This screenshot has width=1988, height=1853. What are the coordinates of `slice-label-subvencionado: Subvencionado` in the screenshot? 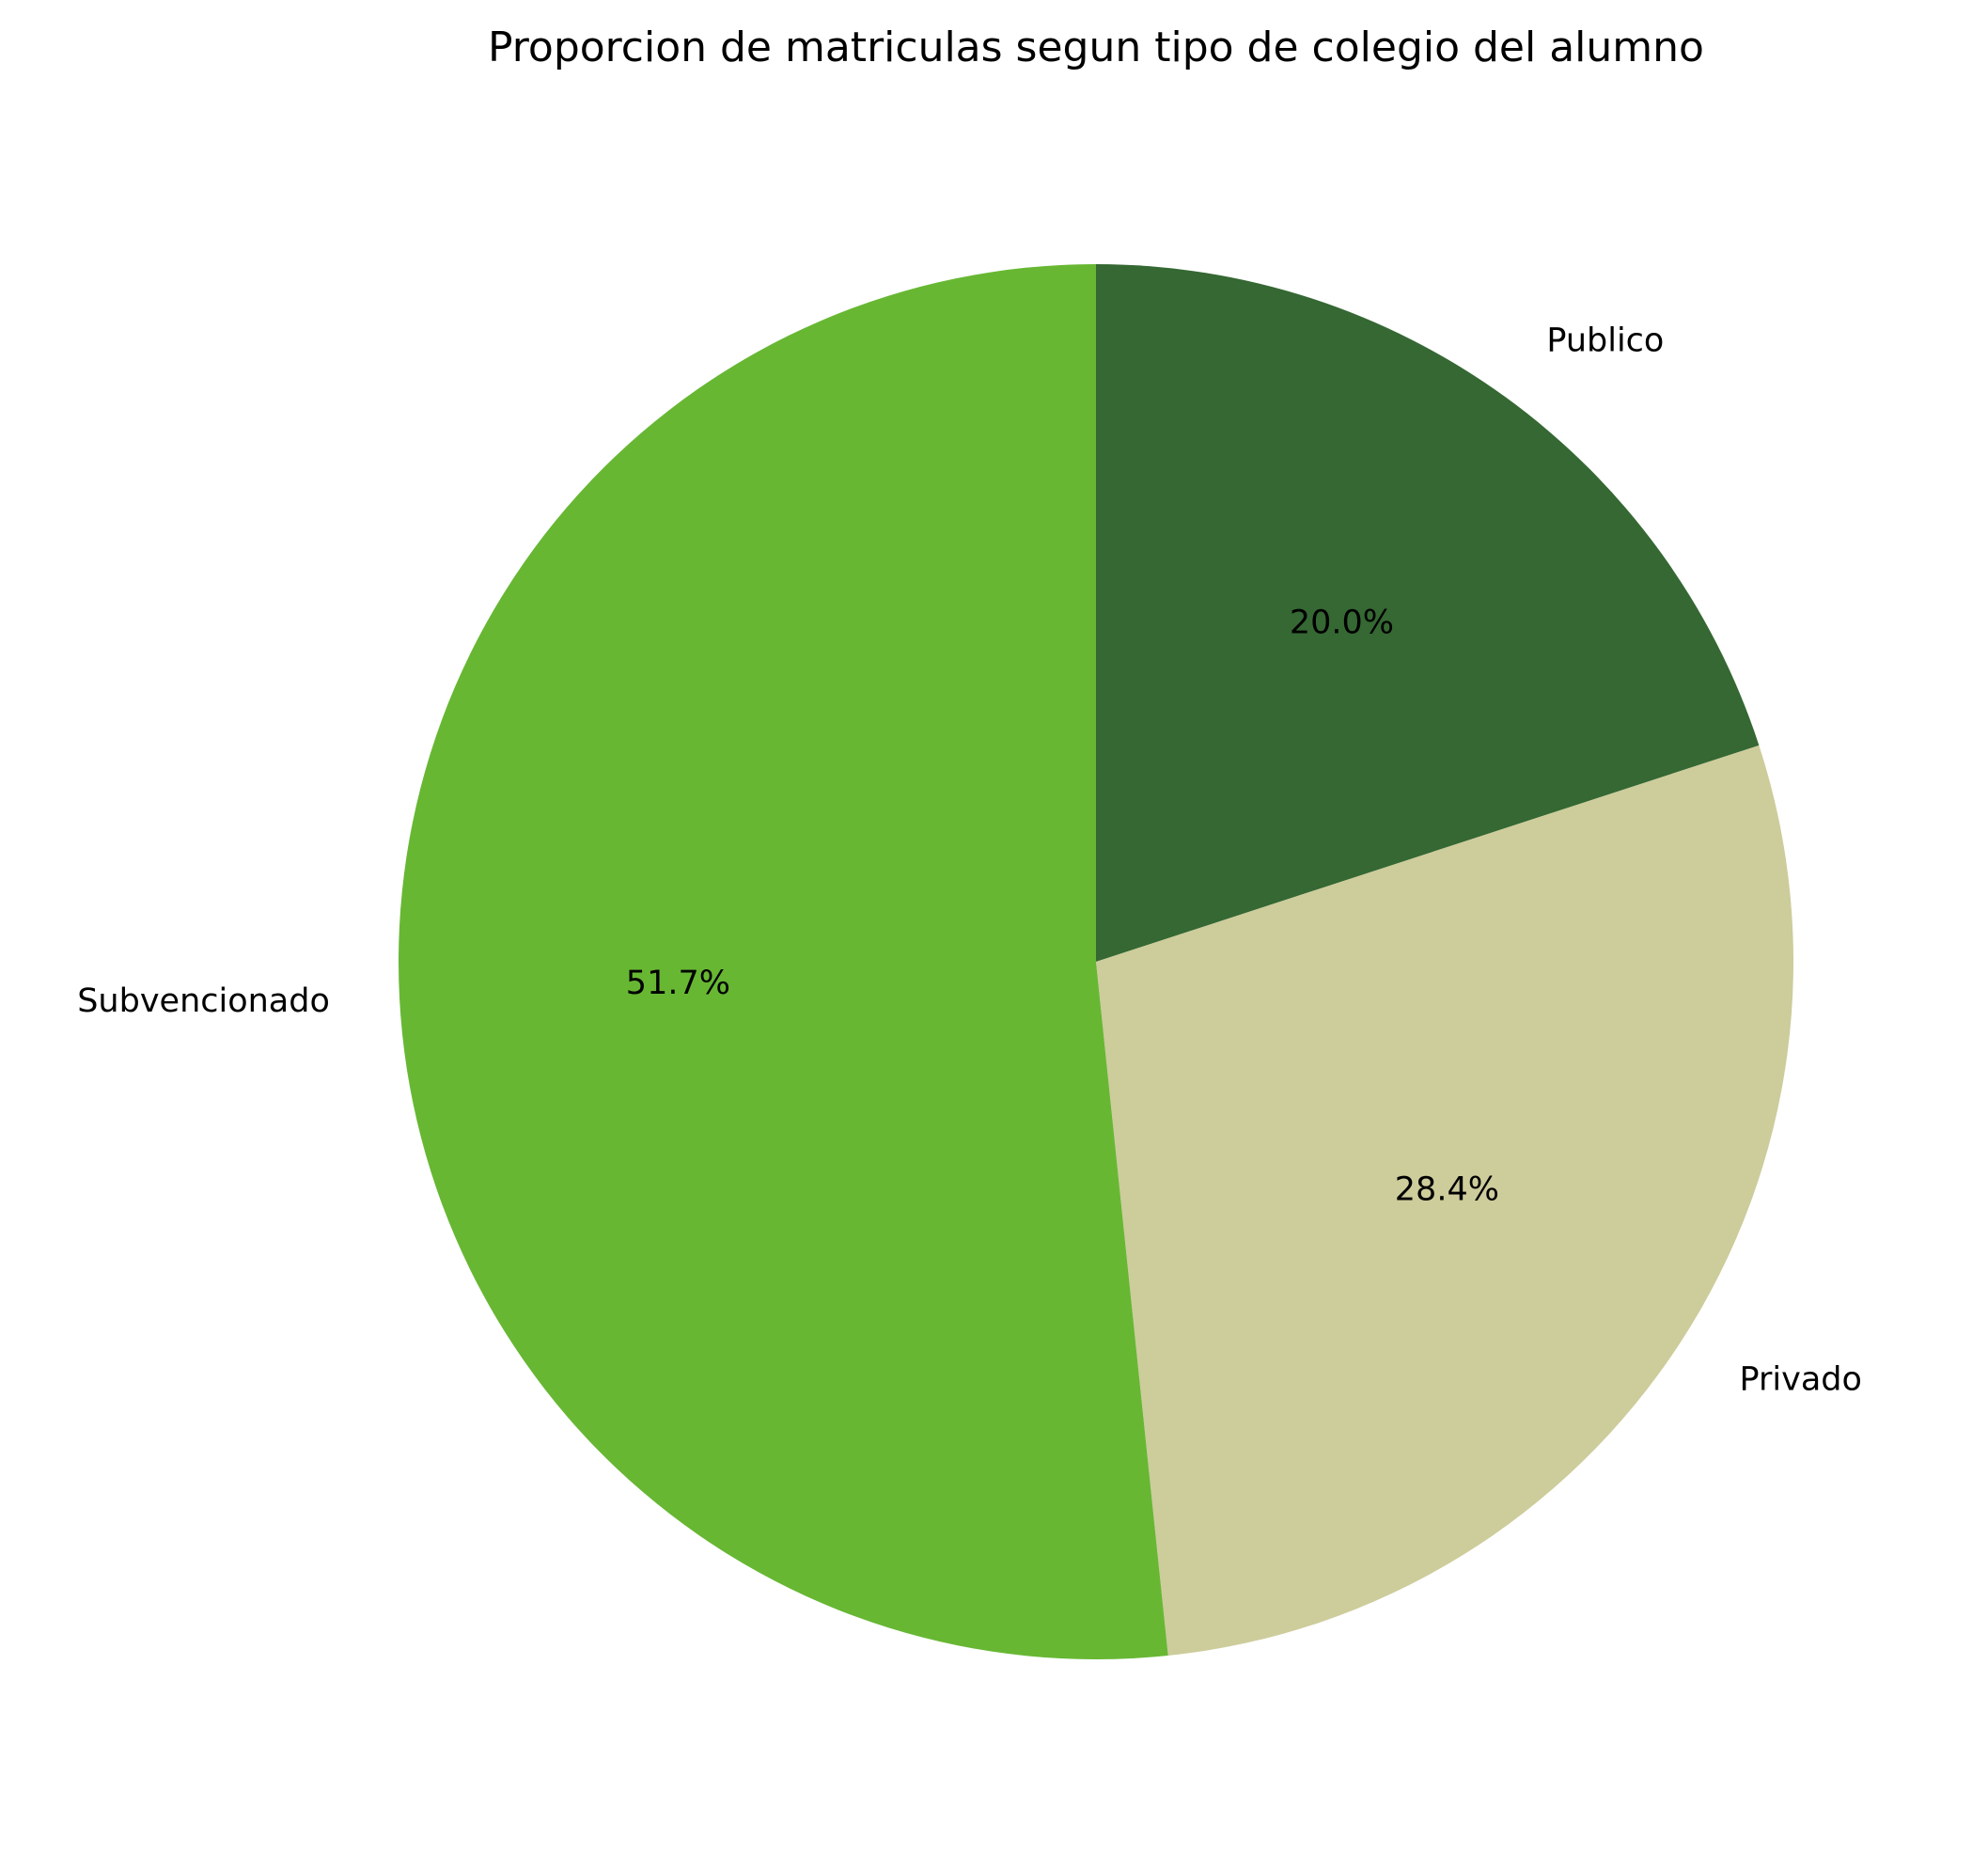 It's located at (204, 1001).